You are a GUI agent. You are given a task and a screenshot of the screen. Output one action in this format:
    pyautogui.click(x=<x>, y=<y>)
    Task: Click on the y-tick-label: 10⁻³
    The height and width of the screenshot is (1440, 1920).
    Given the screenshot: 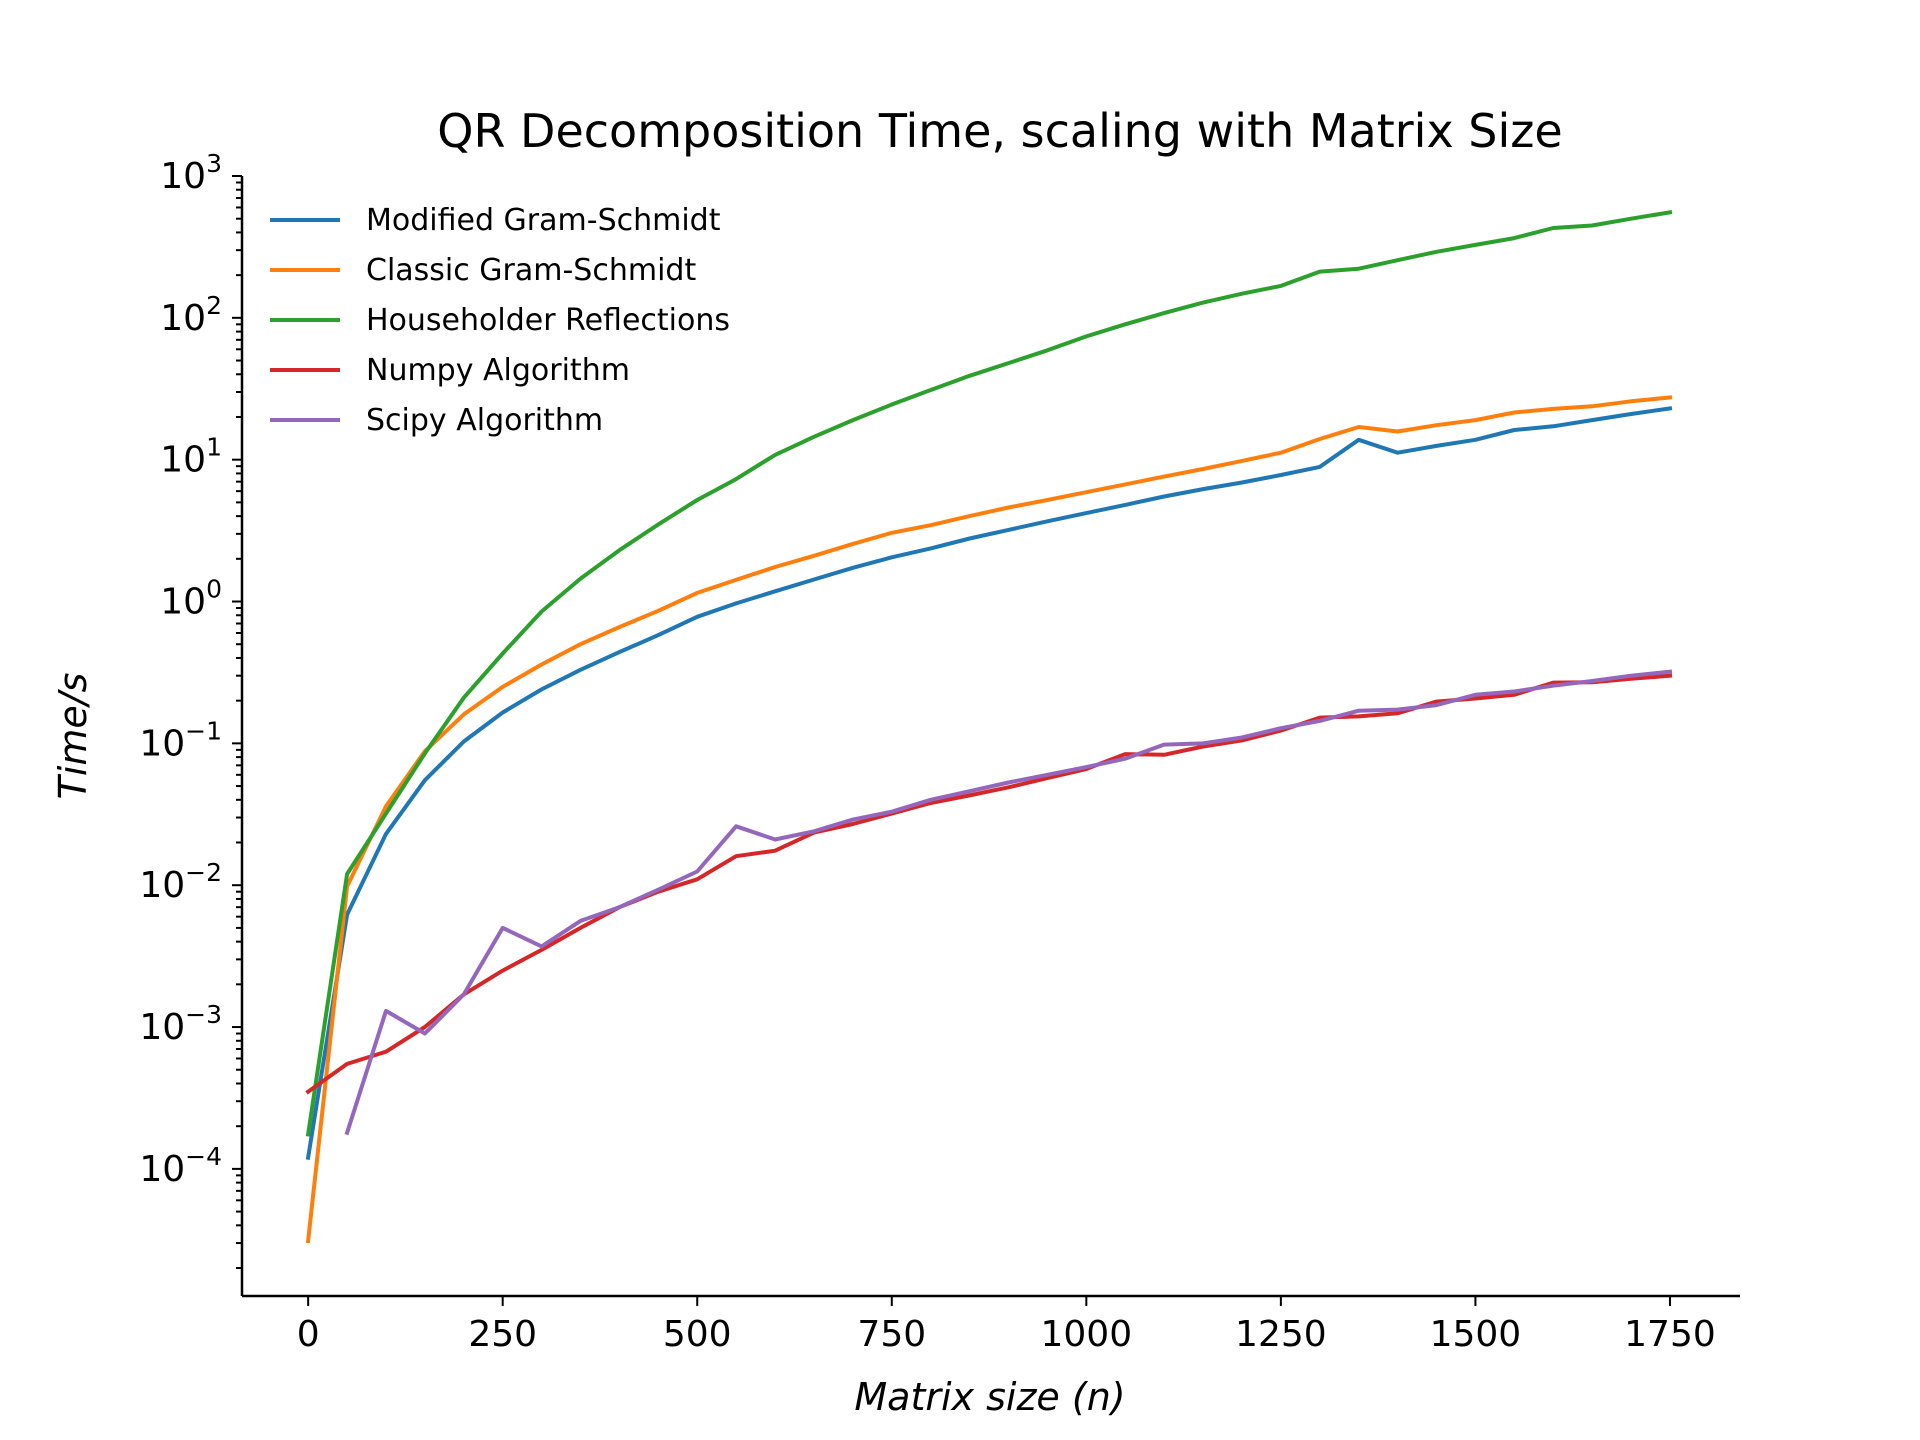 What is the action you would take?
    pyautogui.click(x=180, y=1024)
    